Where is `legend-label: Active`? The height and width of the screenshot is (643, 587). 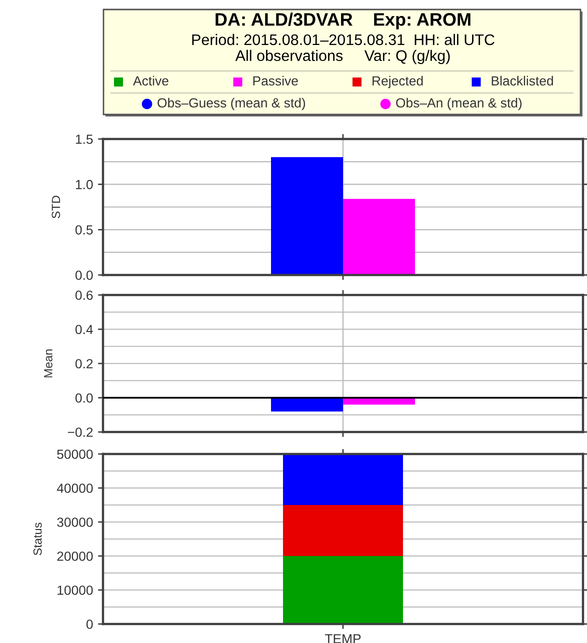 legend-label: Active is located at coordinates (150, 81).